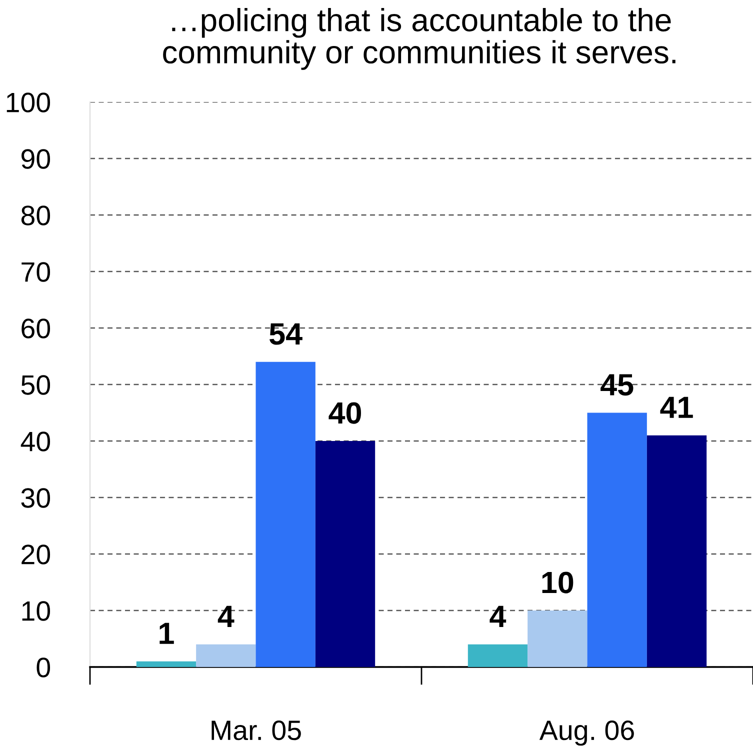 The width and height of the screenshot is (753, 754). What do you see at coordinates (617, 385) in the screenshot?
I see `data-label: 45` at bounding box center [617, 385].